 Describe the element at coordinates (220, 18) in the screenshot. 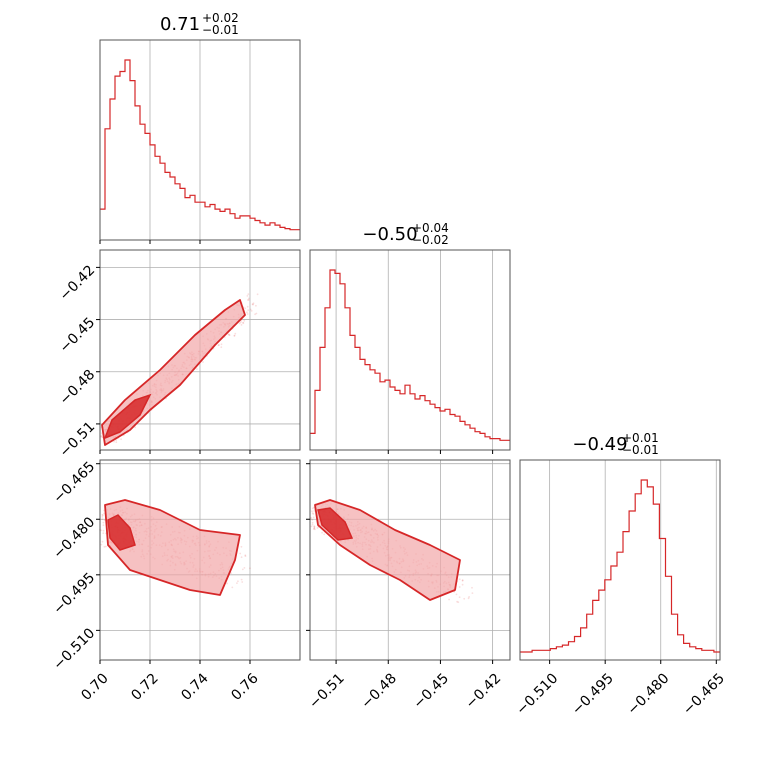

I see `title-p0-plus: +0.02` at that location.